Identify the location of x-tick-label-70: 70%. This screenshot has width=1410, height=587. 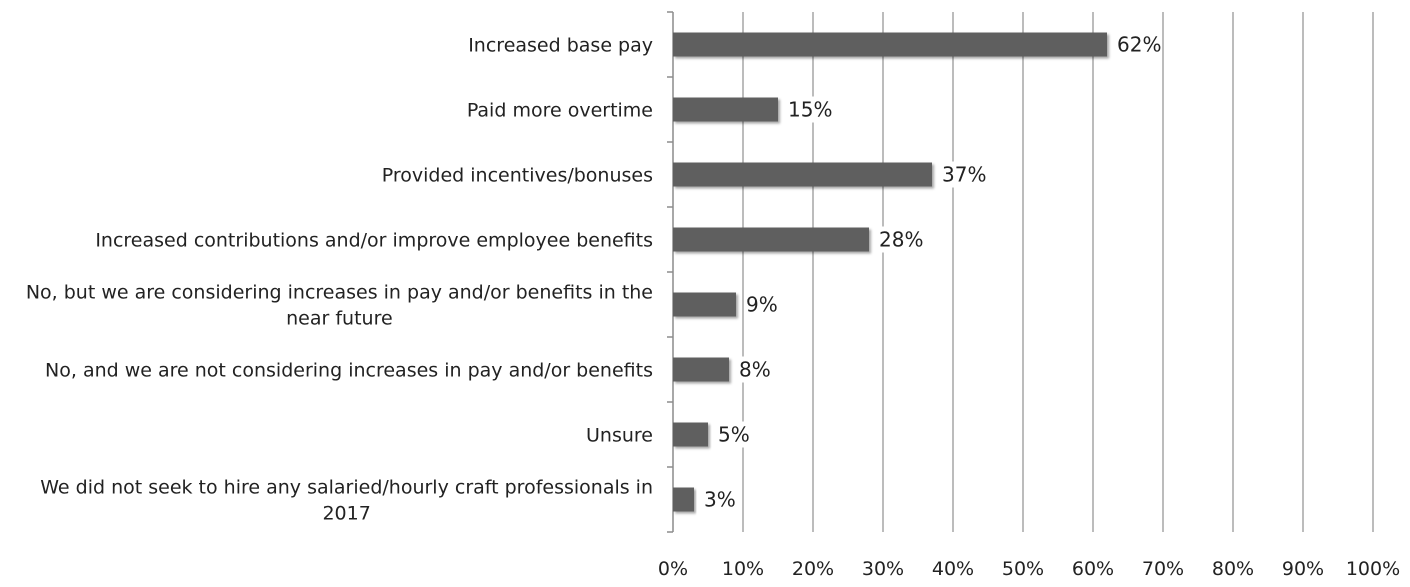
(1163, 569).